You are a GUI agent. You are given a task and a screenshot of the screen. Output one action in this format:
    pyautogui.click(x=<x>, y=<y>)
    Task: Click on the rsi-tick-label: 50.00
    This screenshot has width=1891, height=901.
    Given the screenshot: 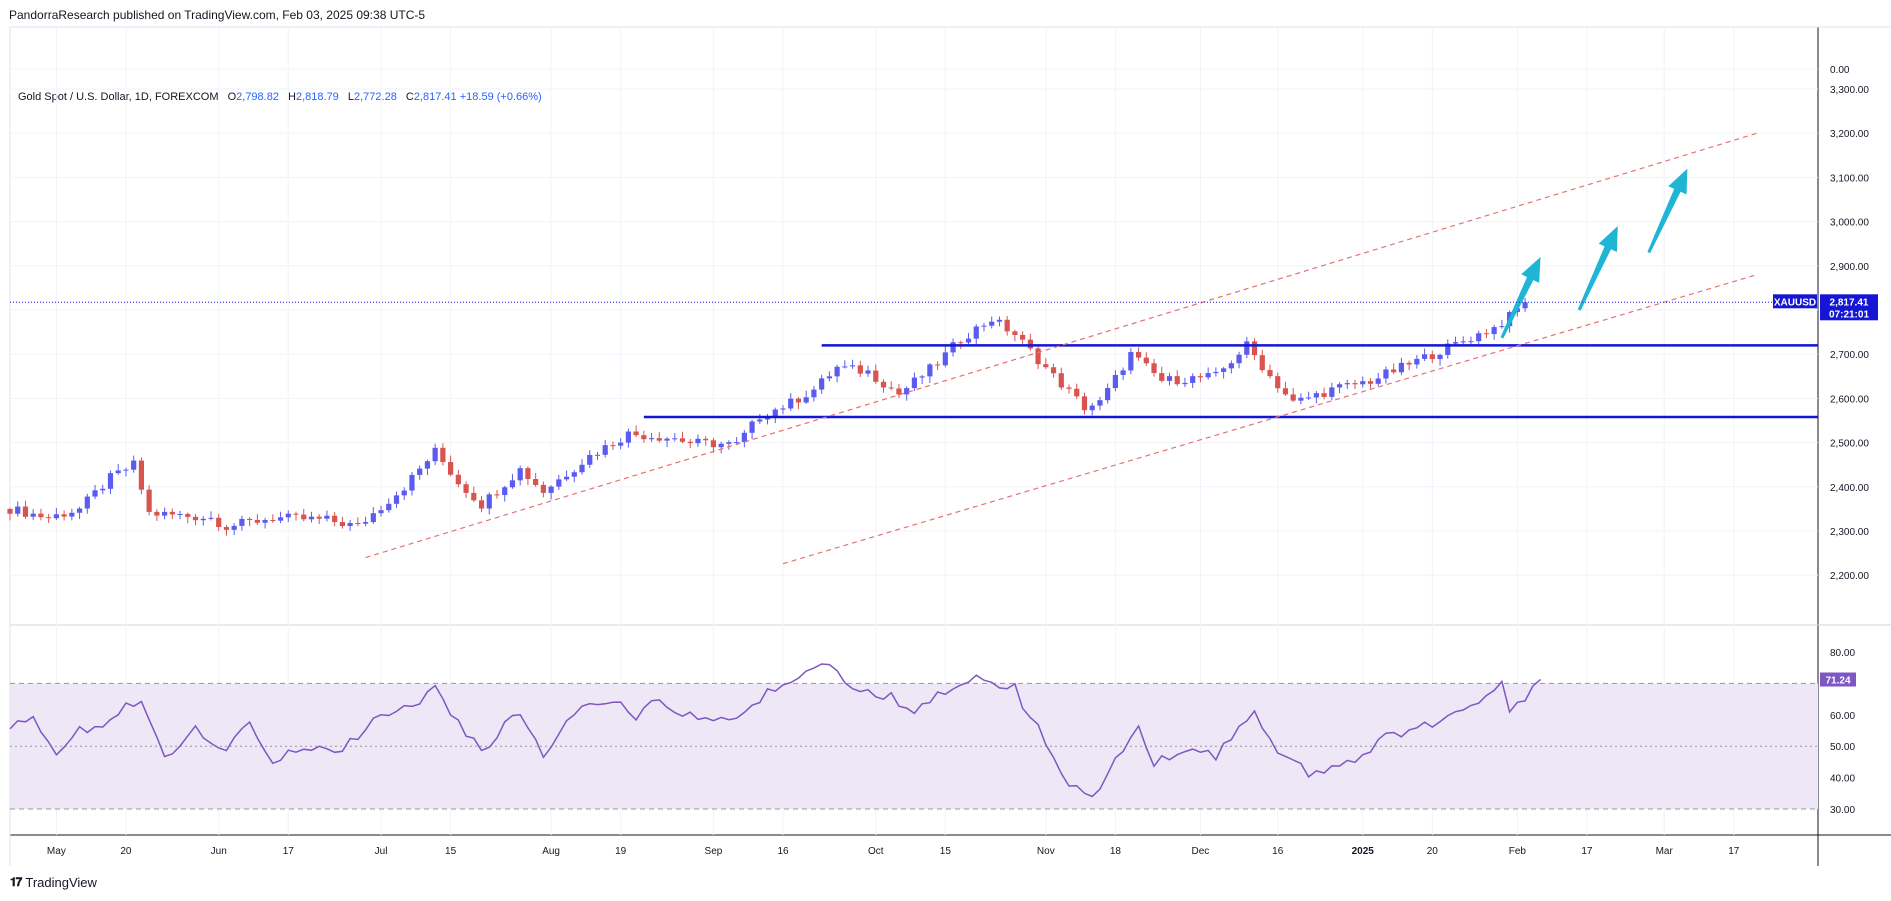 What is the action you would take?
    pyautogui.click(x=1842, y=747)
    